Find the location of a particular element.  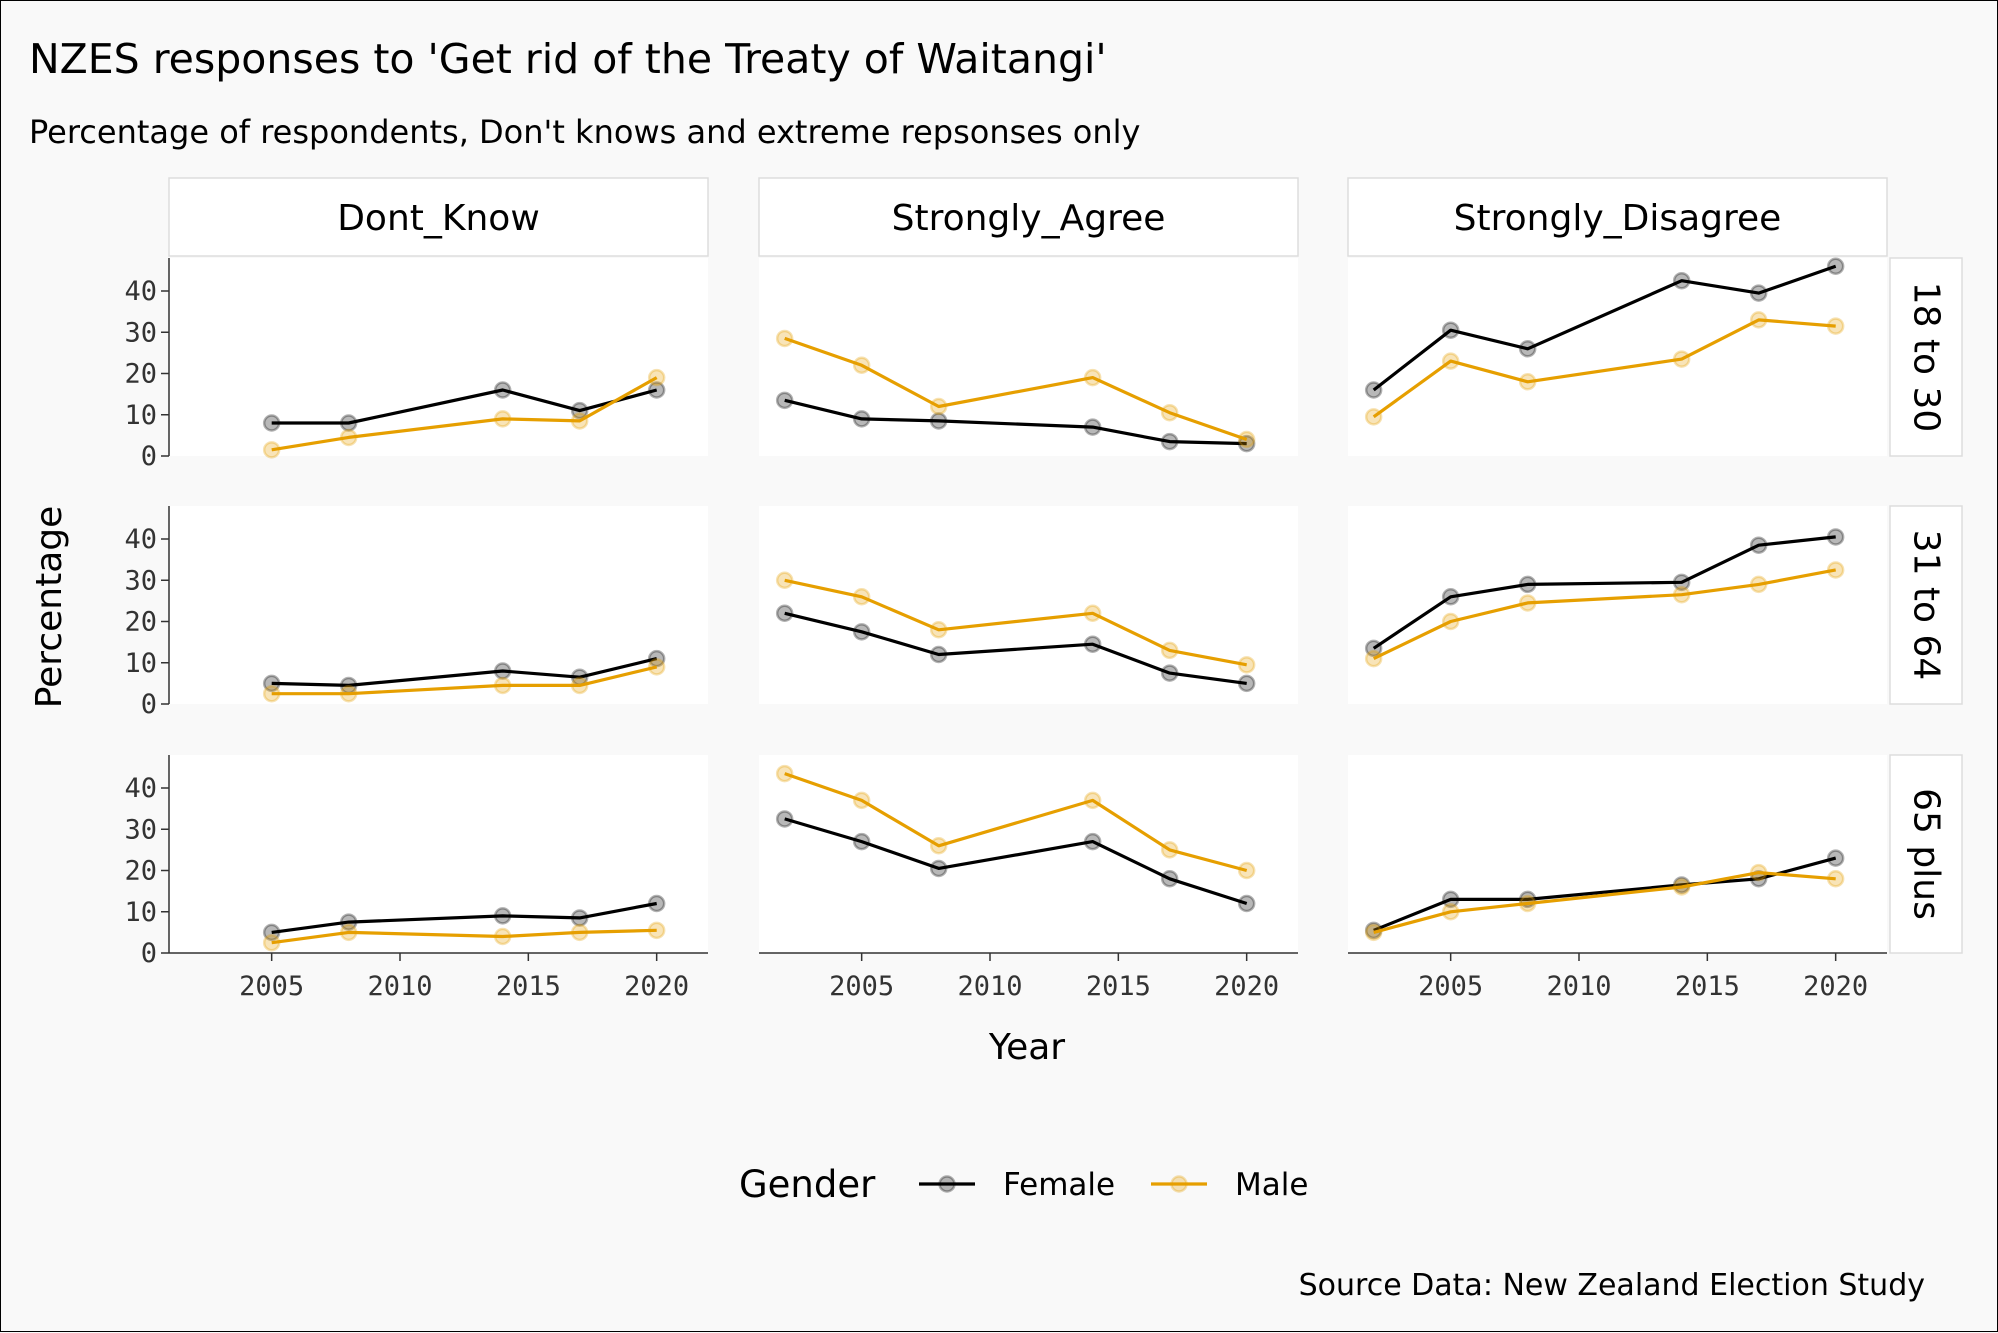

legend-title: Gender is located at coordinates (807, 1184).